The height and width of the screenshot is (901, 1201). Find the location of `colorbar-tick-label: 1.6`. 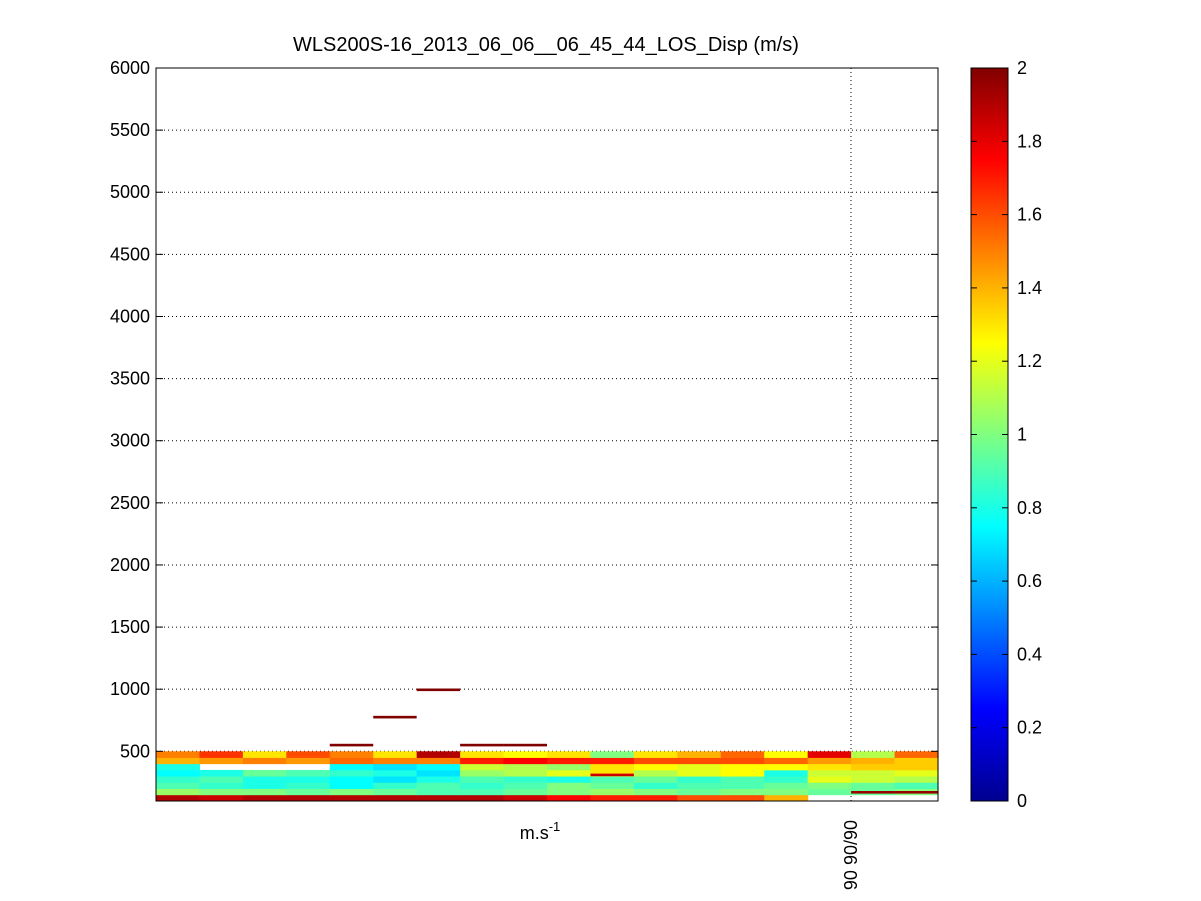

colorbar-tick-label: 1.6 is located at coordinates (1029, 215).